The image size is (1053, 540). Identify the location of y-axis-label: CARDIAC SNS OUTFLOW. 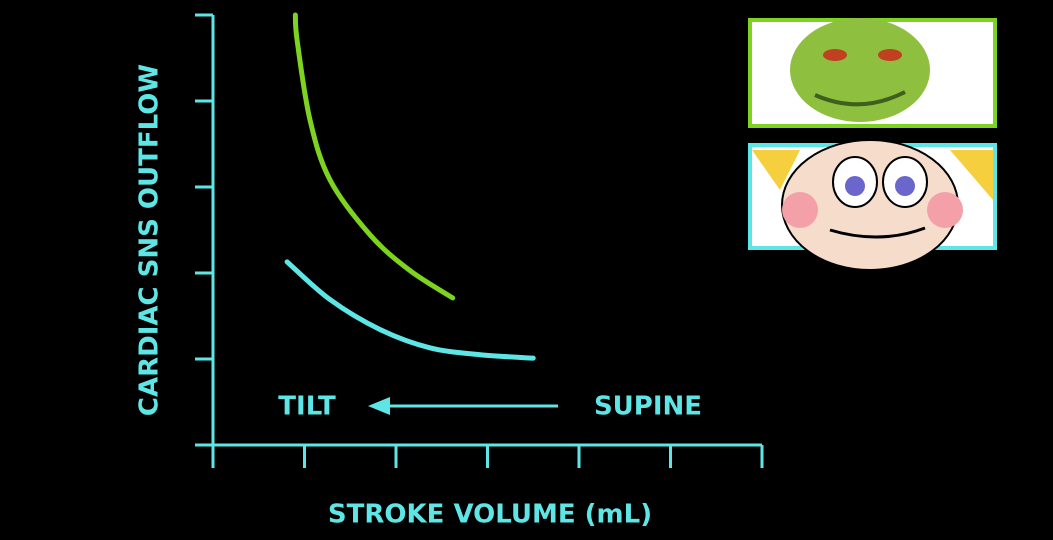
(150, 240).